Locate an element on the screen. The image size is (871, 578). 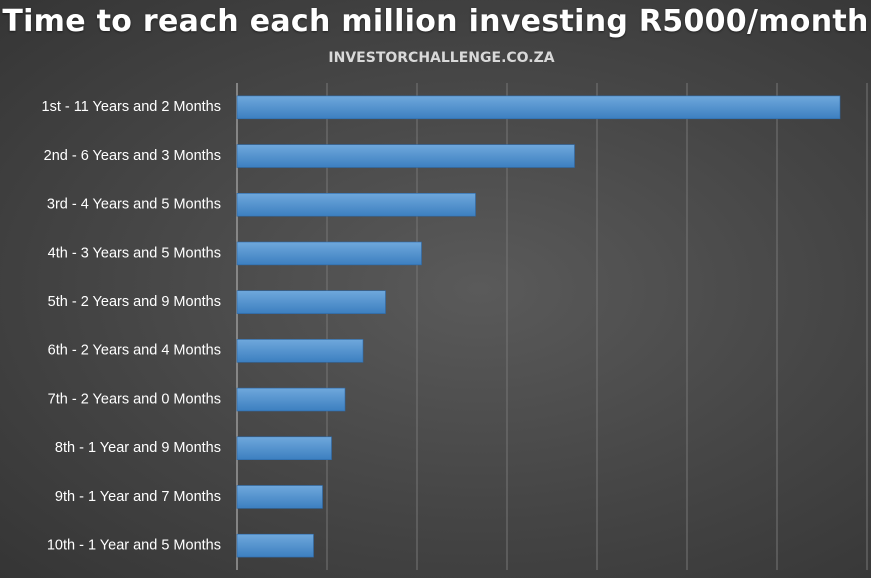
category-label-7: 7th - 2 Years and 0 Months is located at coordinates (134, 399).